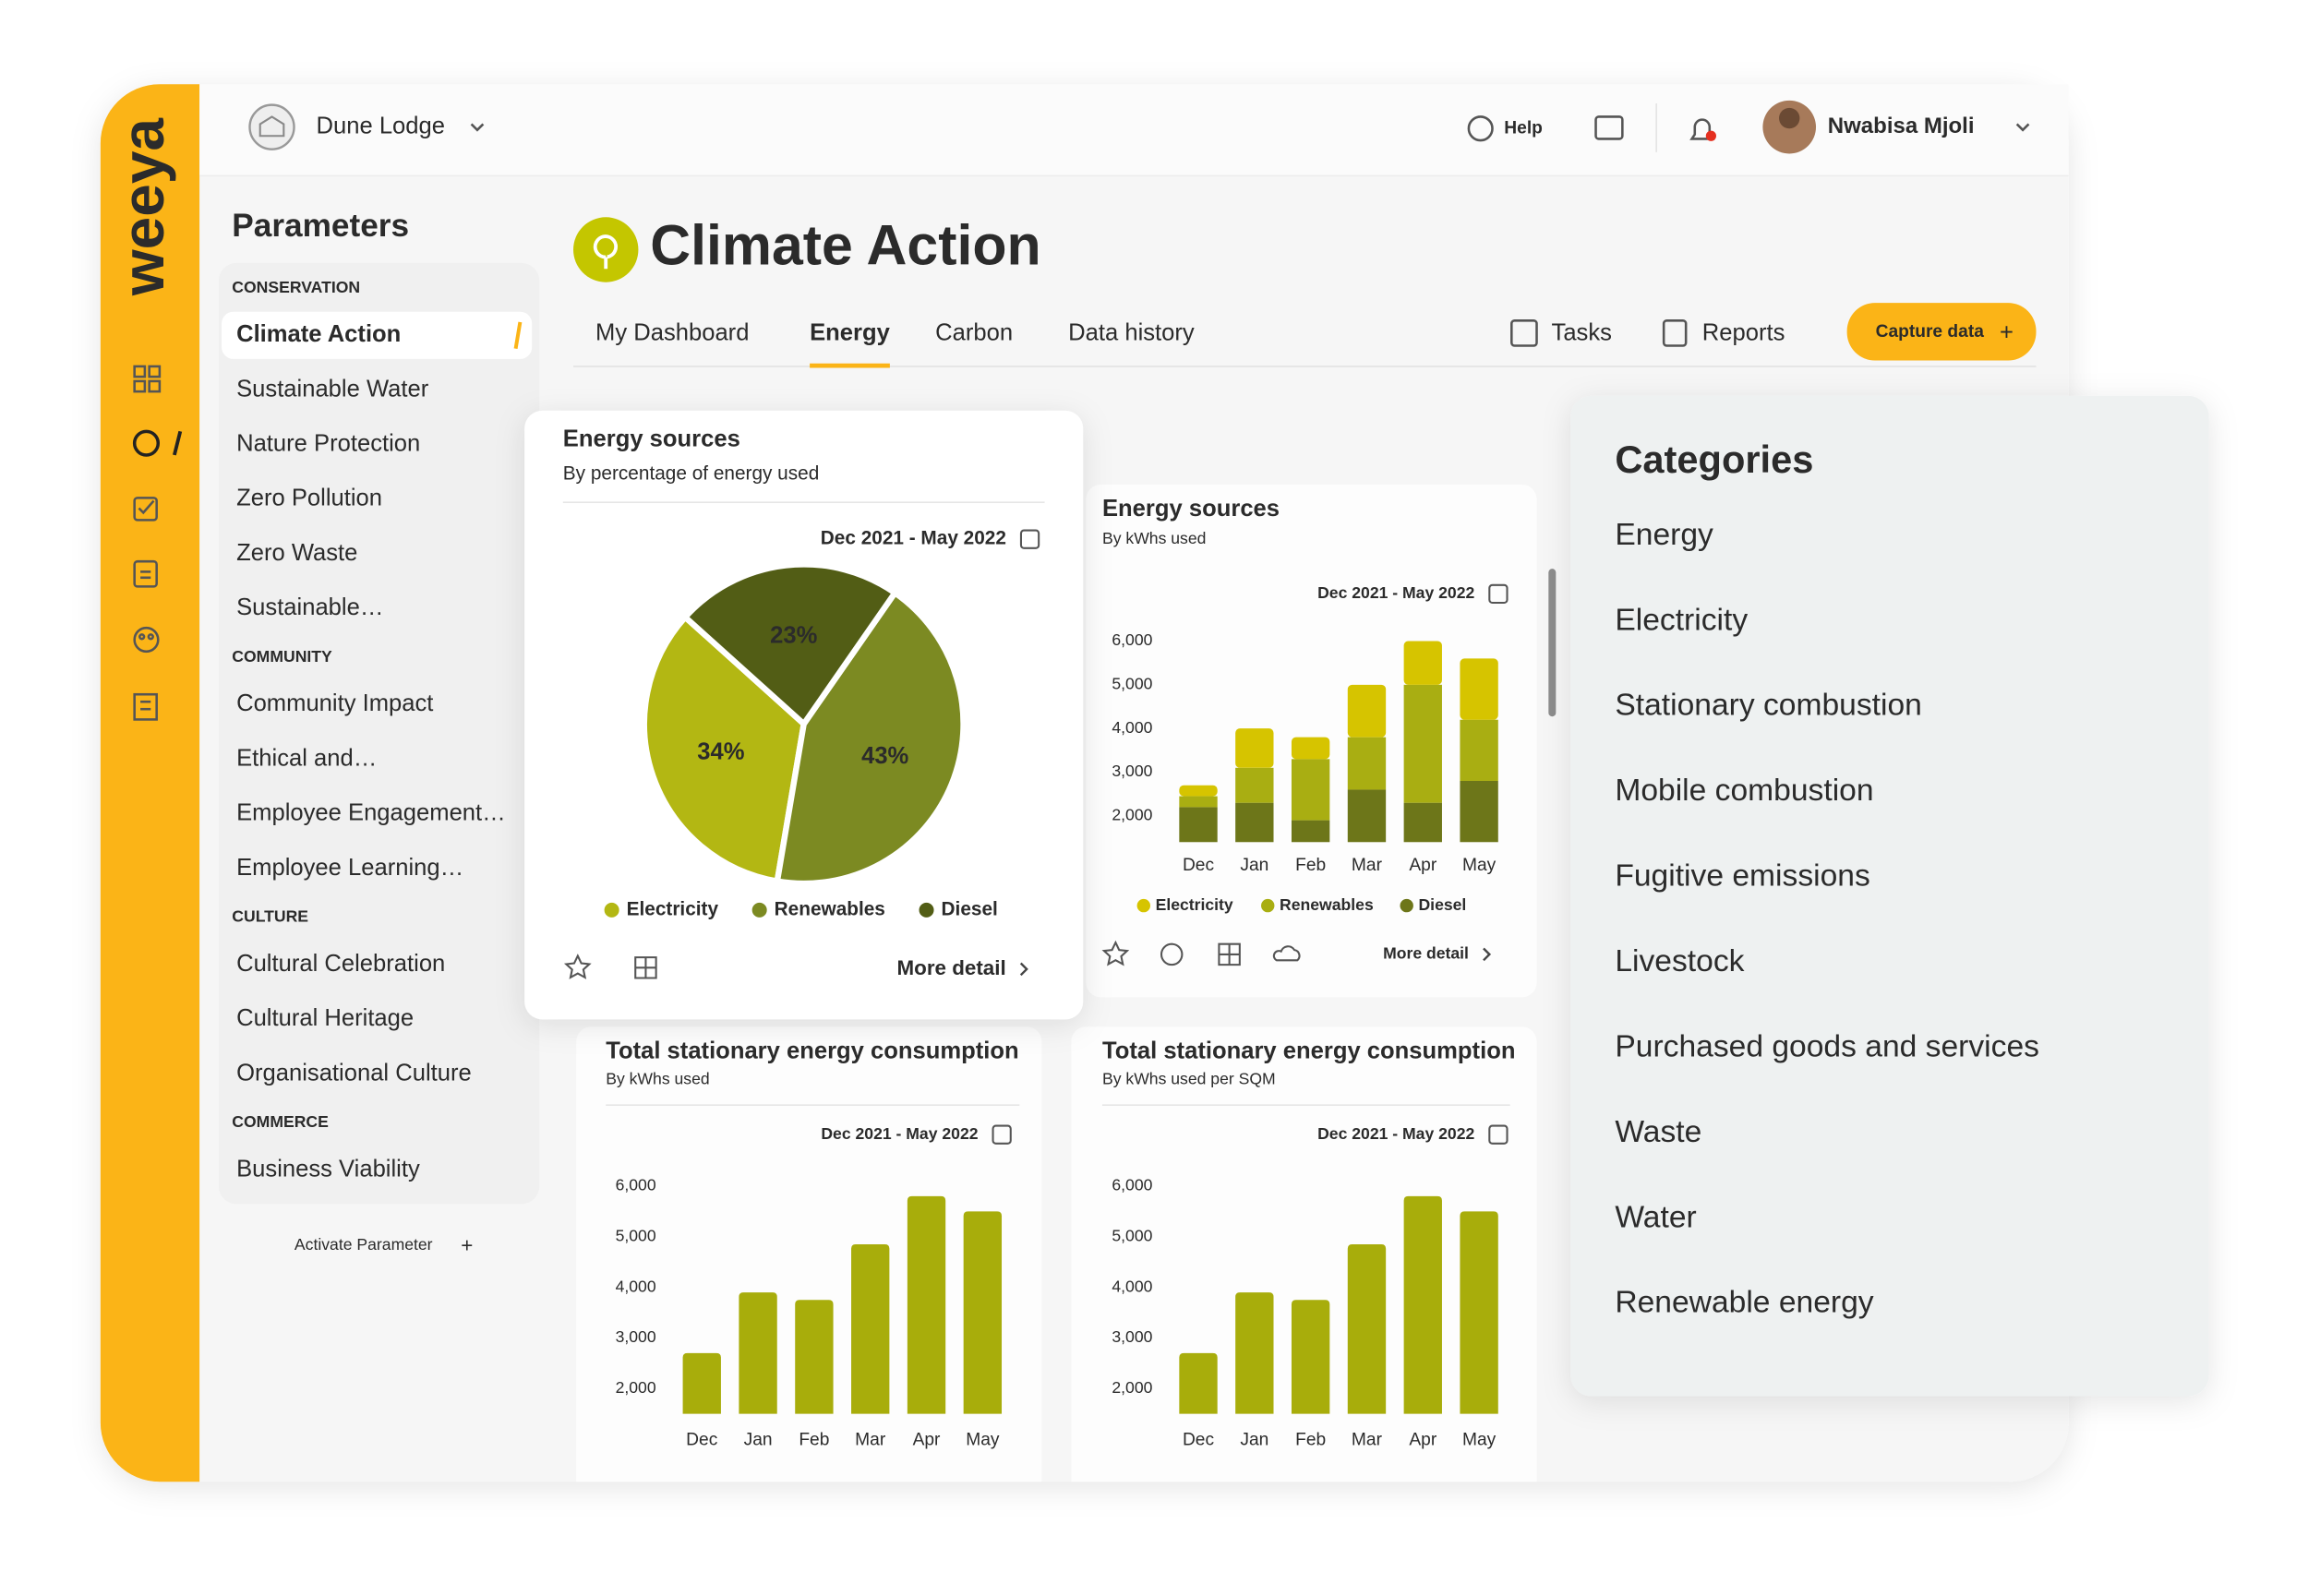 This screenshot has height=1596, width=2308. Describe the element at coordinates (2006, 332) in the screenshot. I see `plus-icon: +` at that location.